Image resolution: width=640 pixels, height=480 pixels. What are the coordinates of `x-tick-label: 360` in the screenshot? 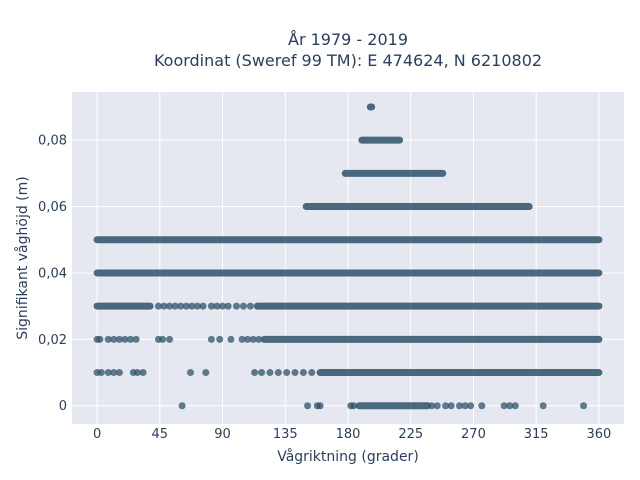 It's located at (598, 434).